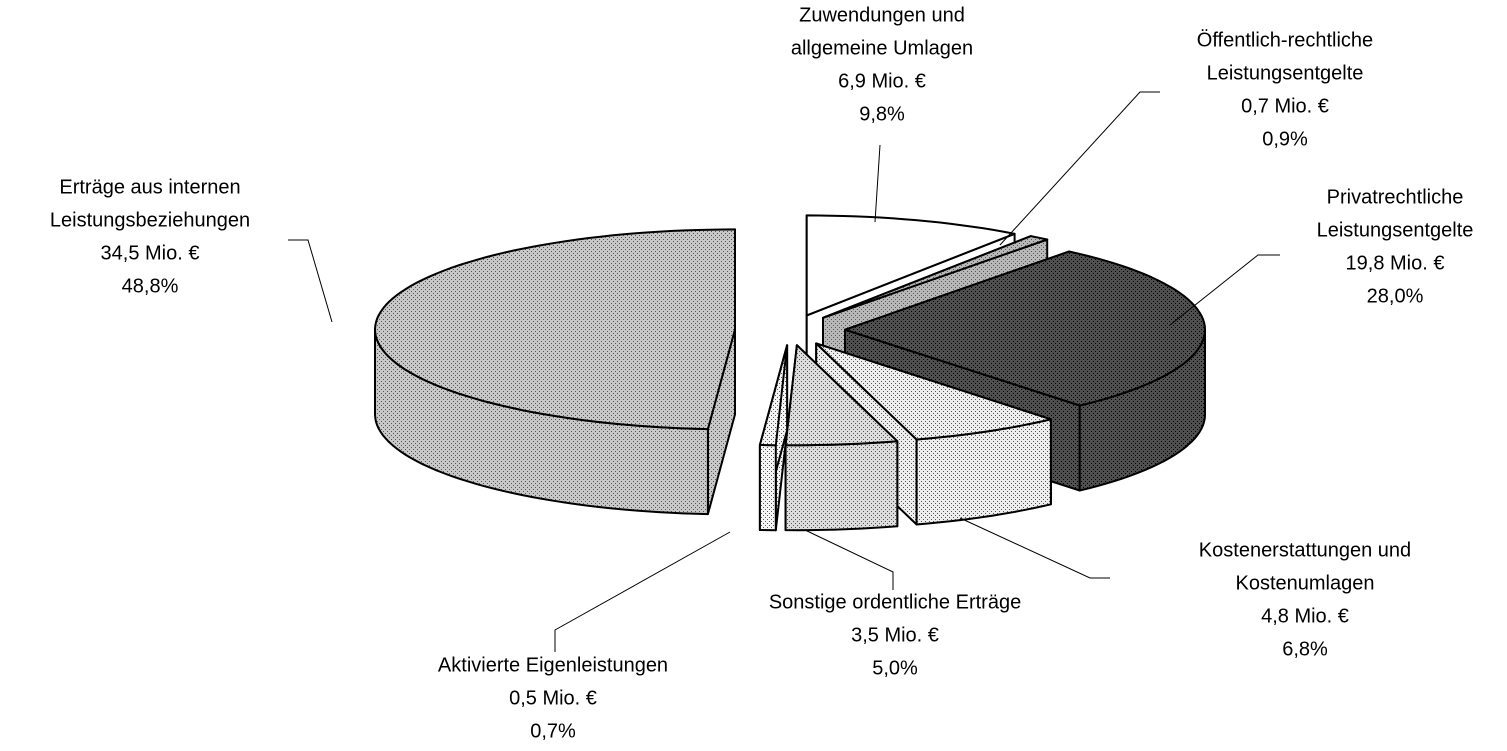 The width and height of the screenshot is (1507, 751). What do you see at coordinates (1285, 41) in the screenshot?
I see `slice-label: Öffentlich-rechtliche` at bounding box center [1285, 41].